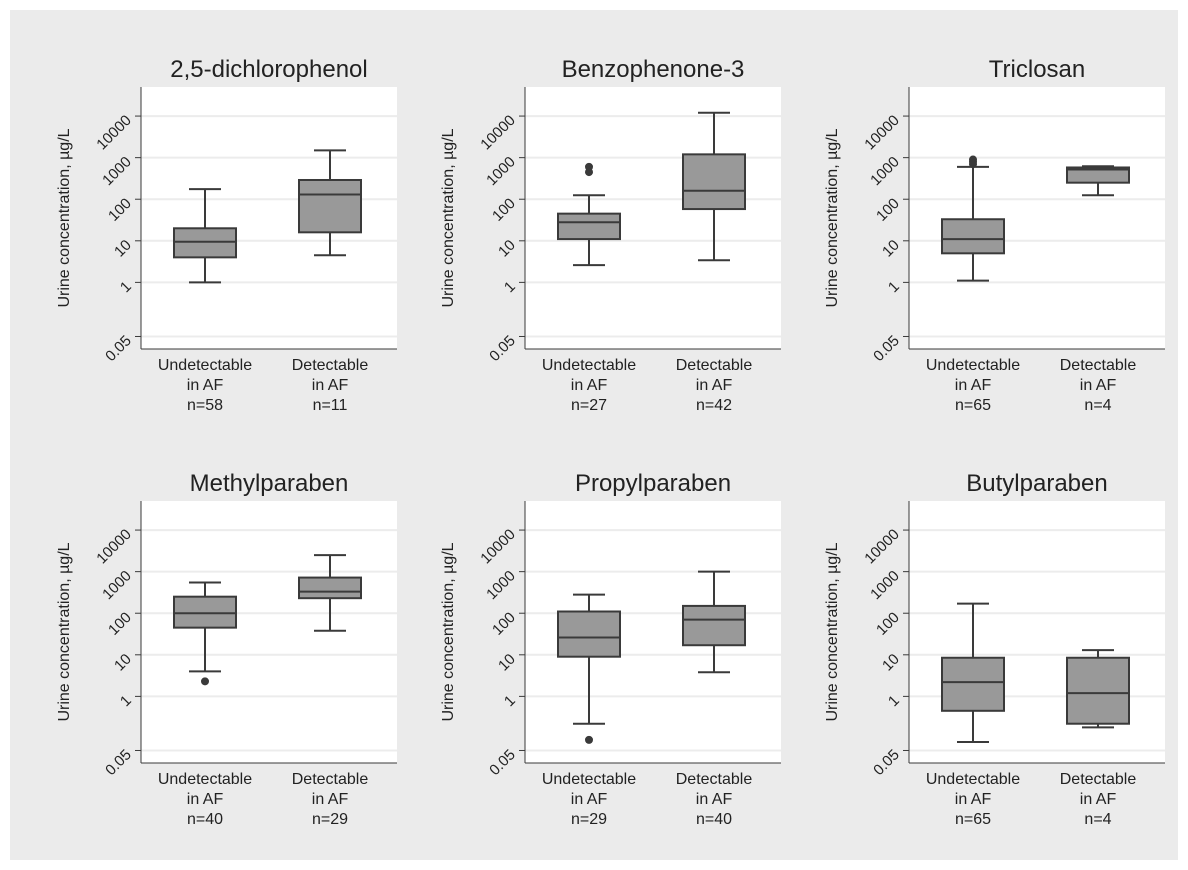 This screenshot has width=1188, height=870. I want to click on chart-title: Butylparaben, so click(1036, 483).